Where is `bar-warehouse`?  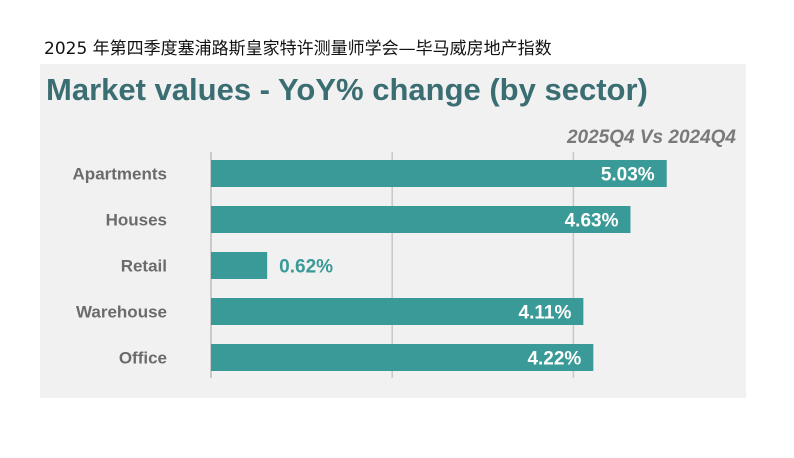
bar-warehouse is located at coordinates (397, 311).